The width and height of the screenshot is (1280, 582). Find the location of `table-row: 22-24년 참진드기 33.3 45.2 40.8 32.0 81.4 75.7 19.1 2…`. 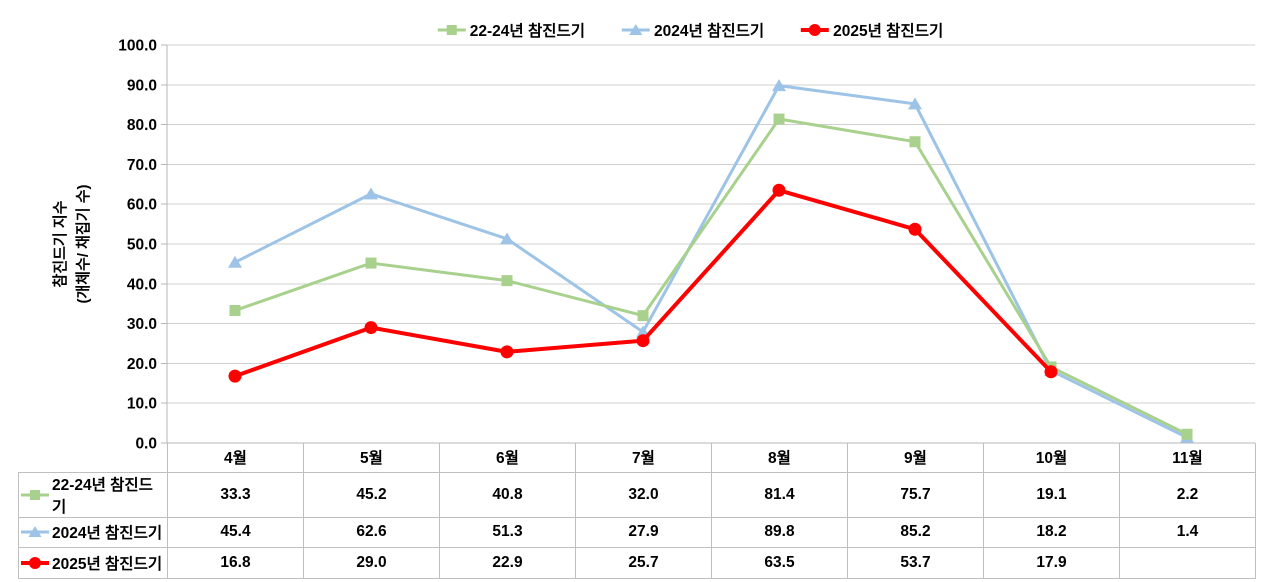

table-row: 22-24년 참진드기 33.3 45.2 40.8 32.0 81.4 75.7 19.1 2… is located at coordinates (637, 494).